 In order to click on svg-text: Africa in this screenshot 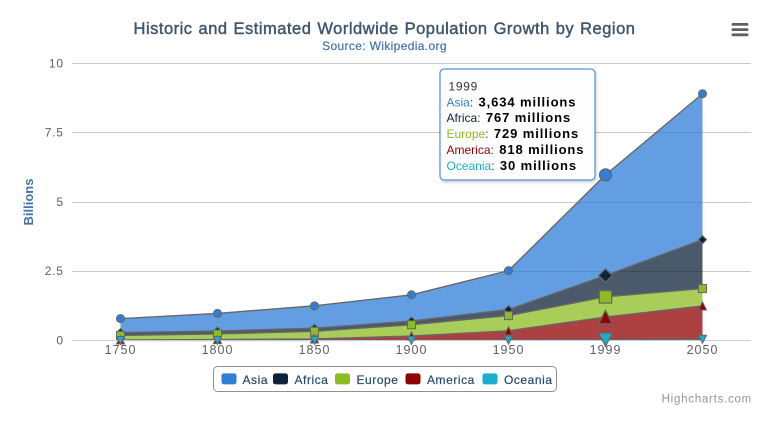, I will do `click(312, 380)`.